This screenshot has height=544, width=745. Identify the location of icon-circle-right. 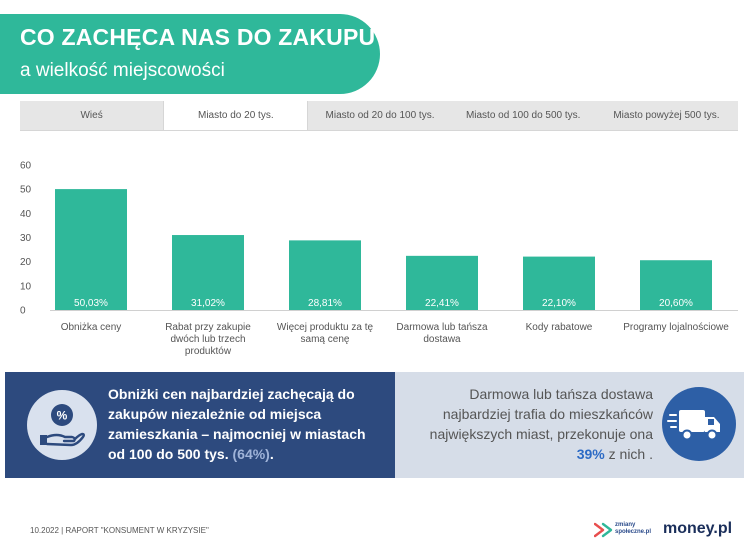
(699, 424).